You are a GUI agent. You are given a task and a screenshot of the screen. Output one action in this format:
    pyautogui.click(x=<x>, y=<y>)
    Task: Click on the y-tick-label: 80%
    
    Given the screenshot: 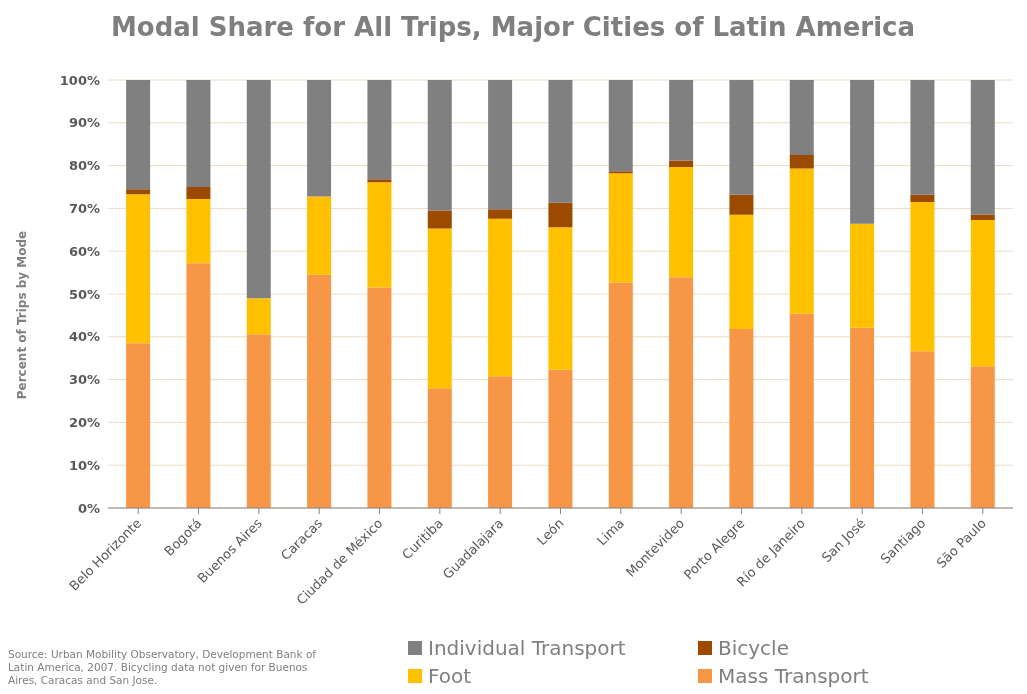 What is the action you would take?
    pyautogui.click(x=84, y=166)
    